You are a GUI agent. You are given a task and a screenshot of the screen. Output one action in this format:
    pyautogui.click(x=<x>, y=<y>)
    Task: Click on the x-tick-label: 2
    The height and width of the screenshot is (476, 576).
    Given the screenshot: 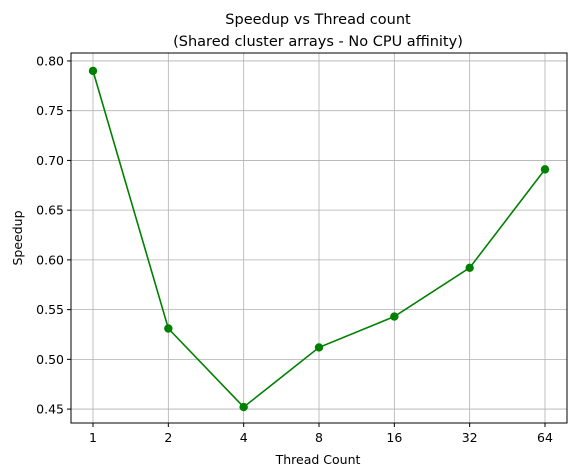 What is the action you would take?
    pyautogui.click(x=168, y=437)
    